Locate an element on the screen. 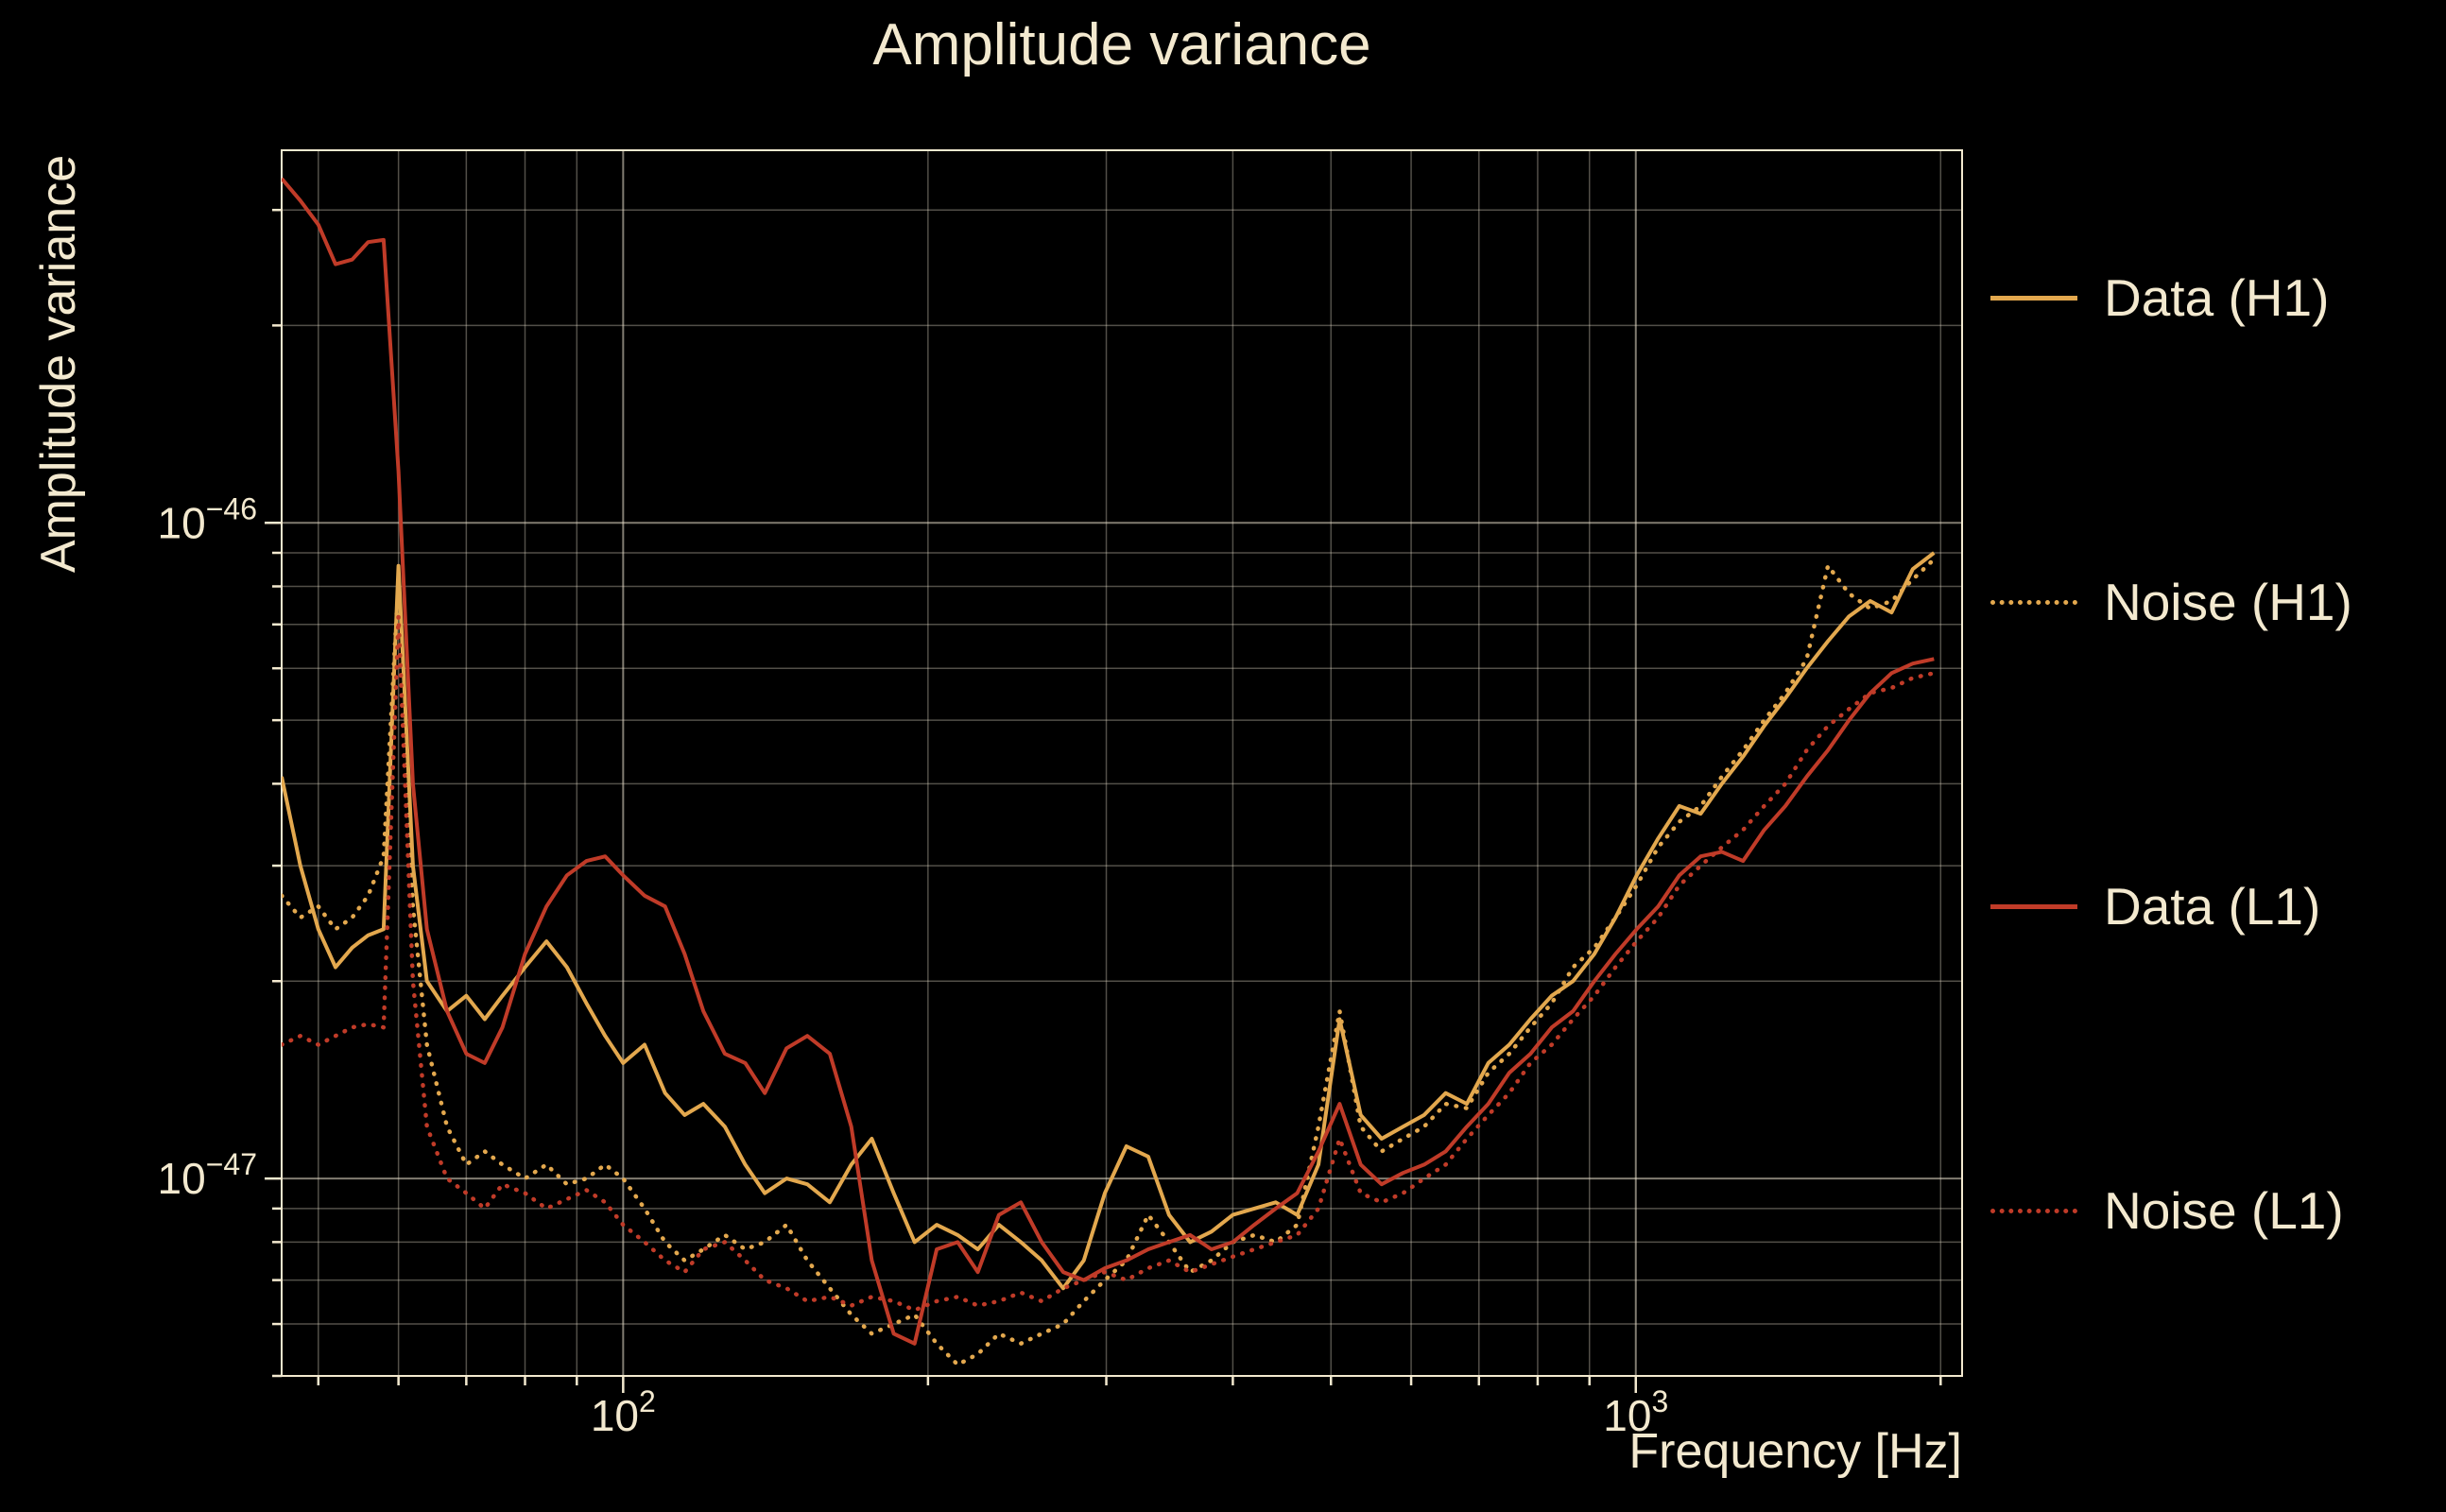 The height and width of the screenshot is (1512, 2446). legend-line-sample-noise-l1 is located at coordinates (2033, 1210).